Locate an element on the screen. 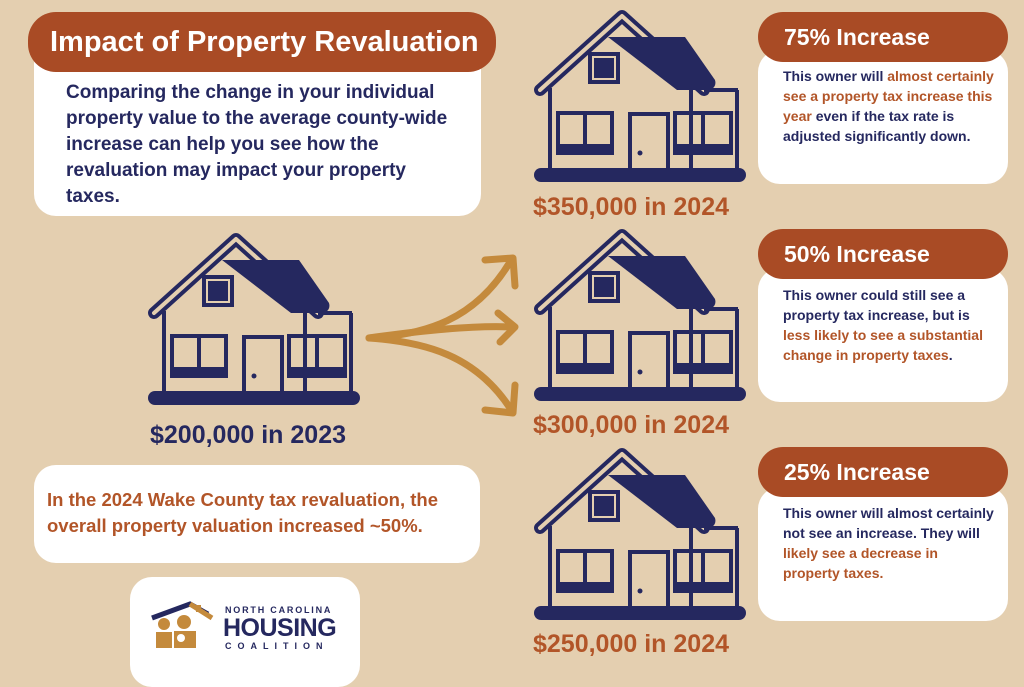 This screenshot has width=1024, height=687. page-title: Impact of Property Revaluation is located at coordinates (264, 41).